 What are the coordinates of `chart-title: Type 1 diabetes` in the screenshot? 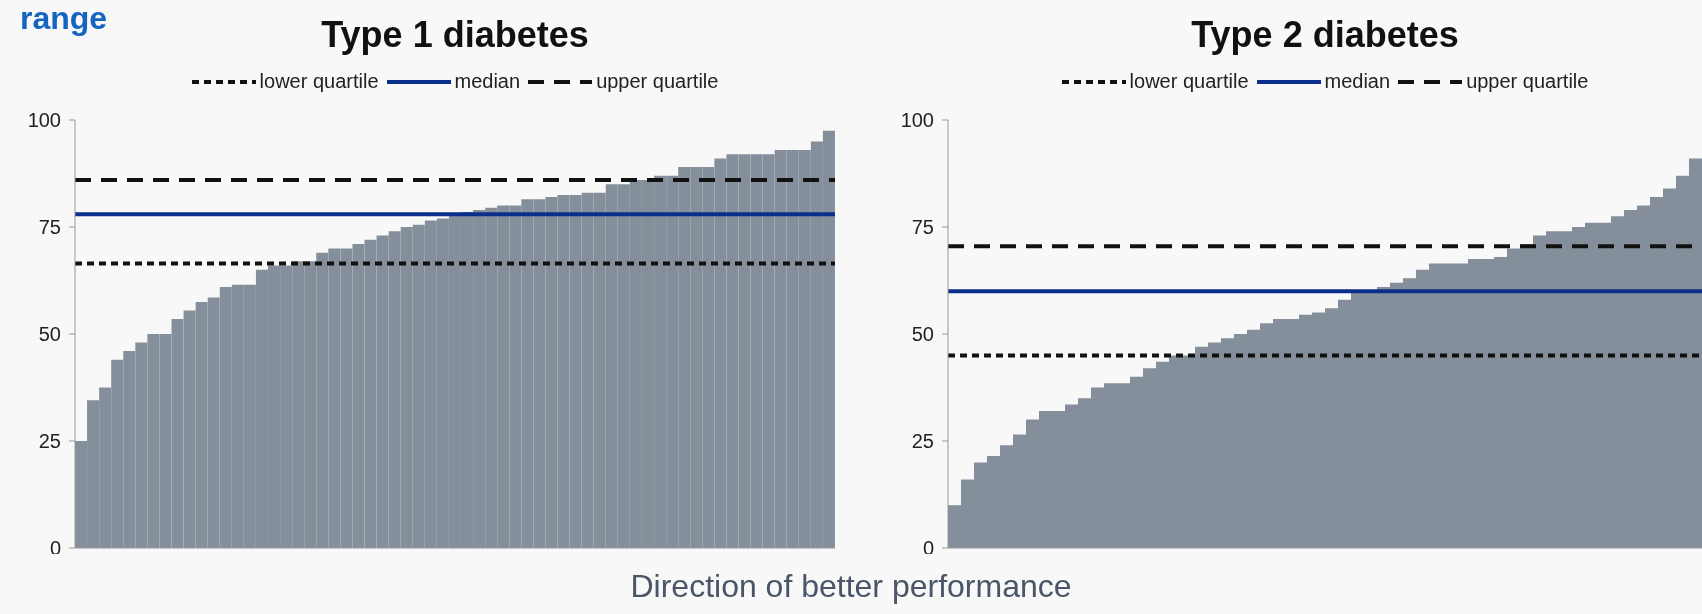 It's located at (455, 34).